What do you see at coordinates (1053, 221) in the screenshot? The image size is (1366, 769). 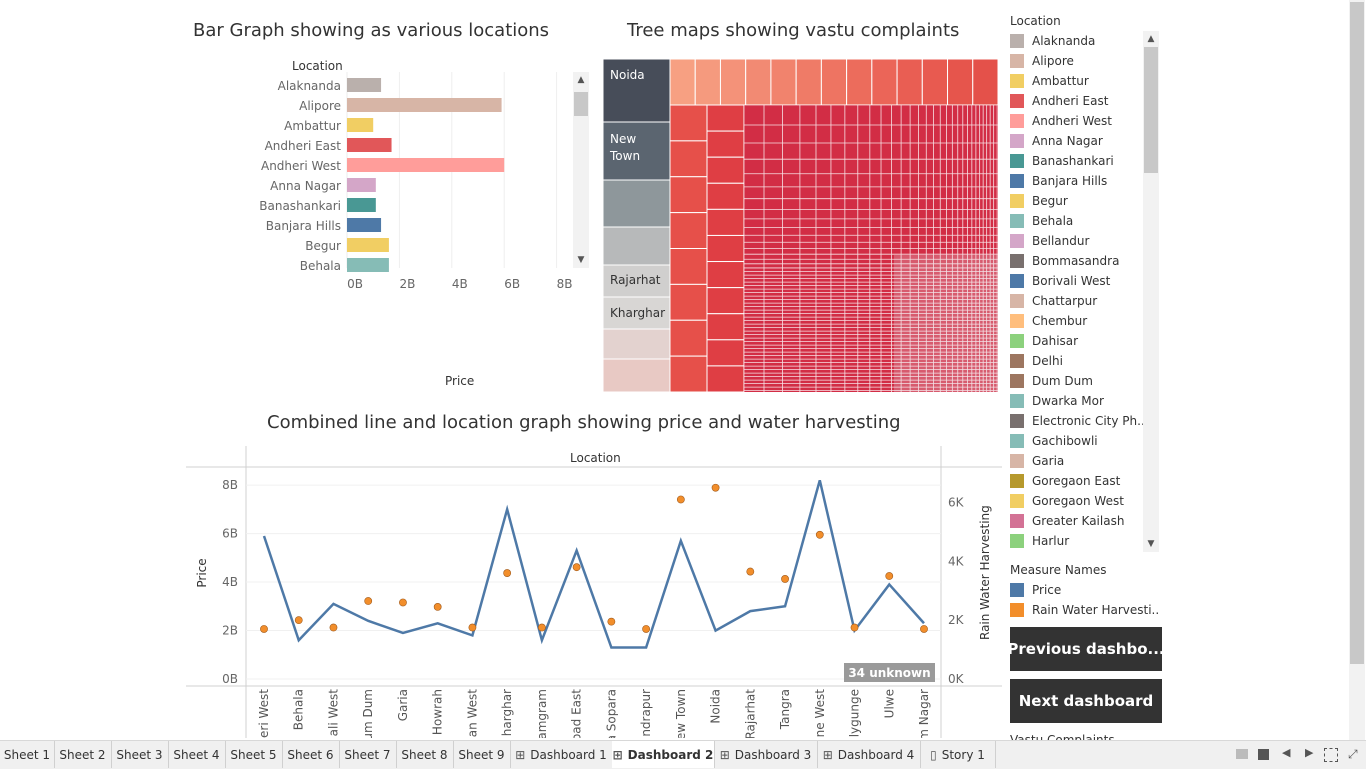 I see `legend-item-label: Behala` at bounding box center [1053, 221].